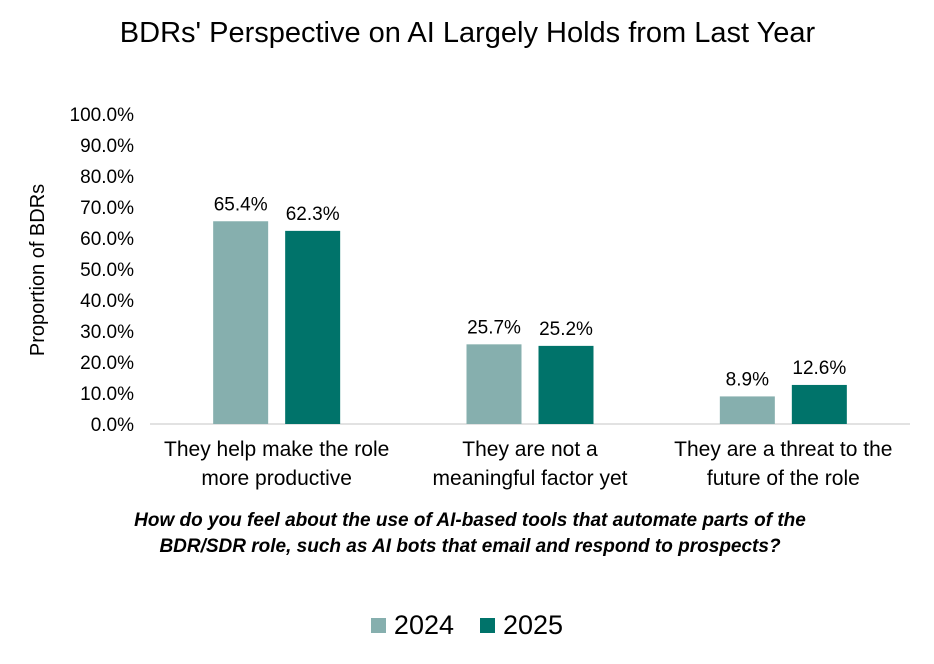 The image size is (934, 664). I want to click on data-label: 8.9%, so click(747, 379).